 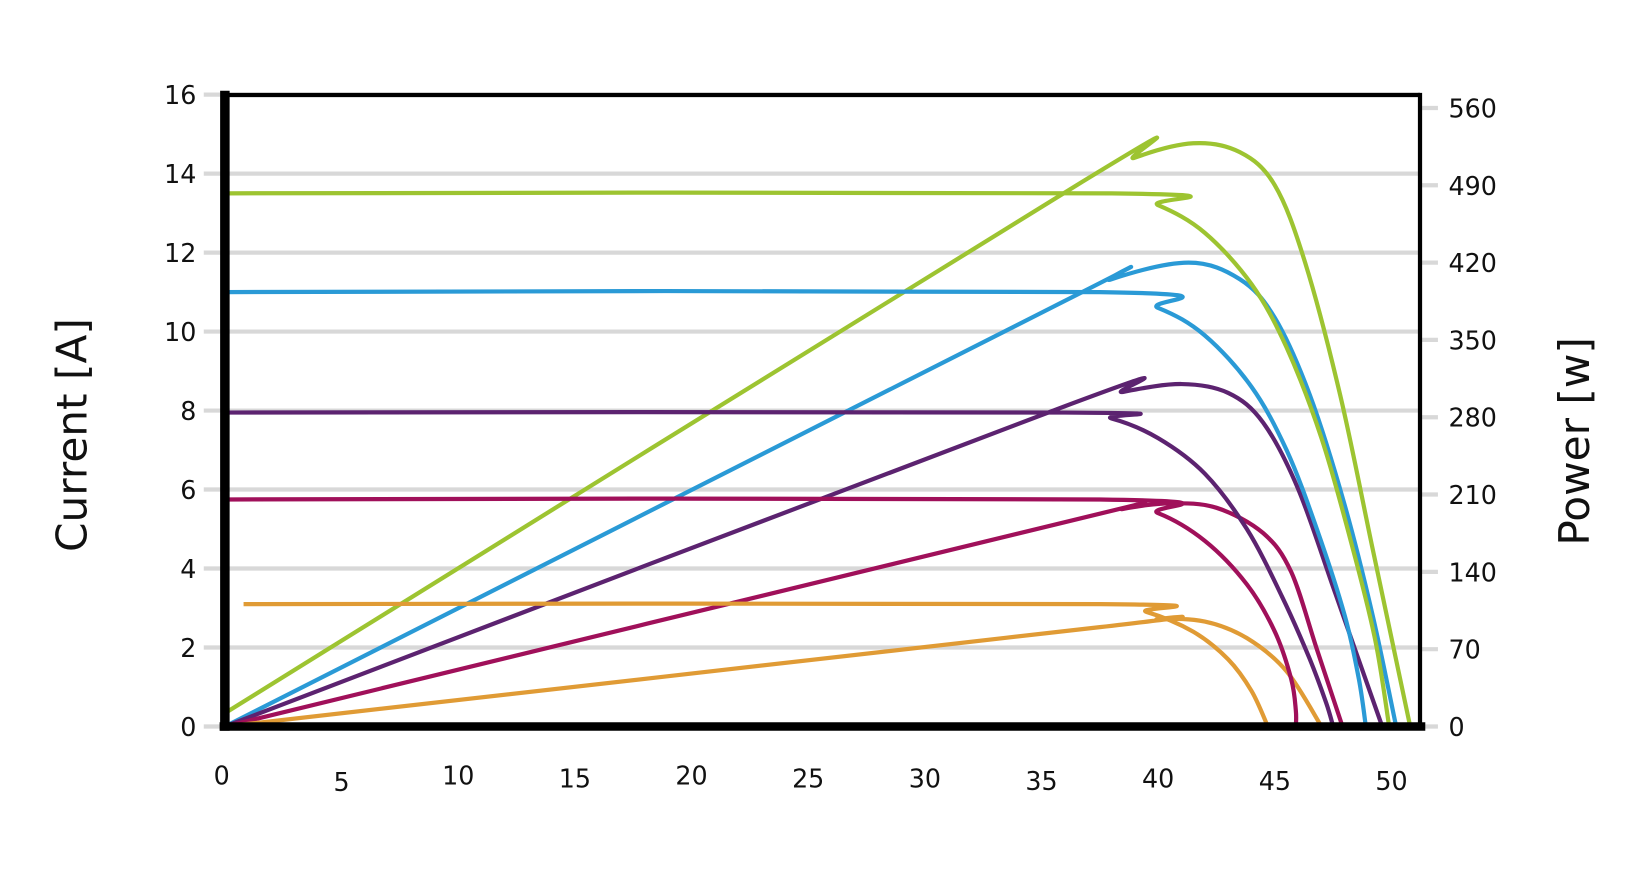 What do you see at coordinates (1473, 418) in the screenshot?
I see `y2-tick-label: 280` at bounding box center [1473, 418].